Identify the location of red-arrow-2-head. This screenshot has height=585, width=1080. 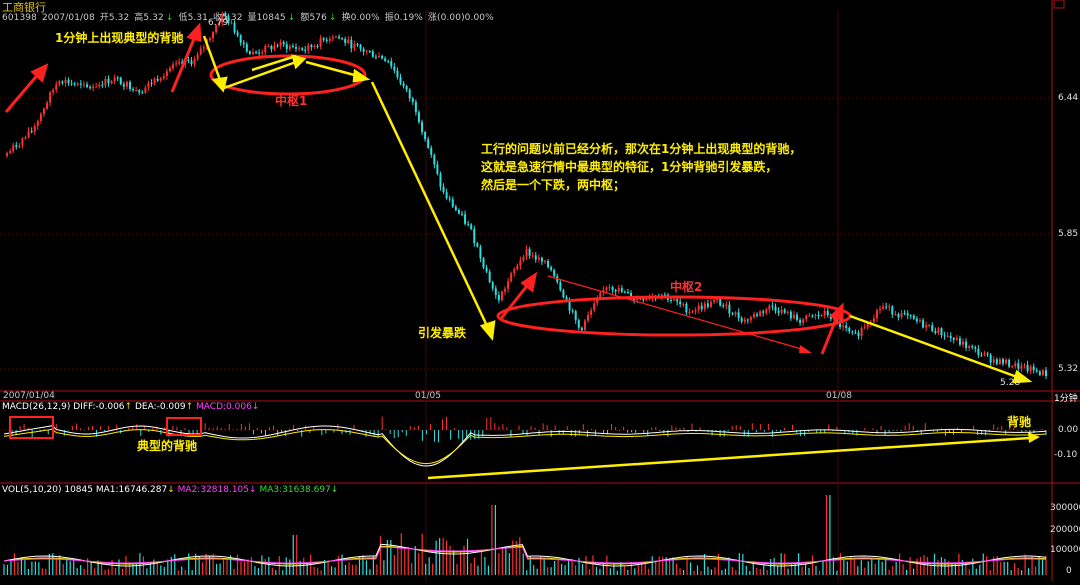
(194, 32).